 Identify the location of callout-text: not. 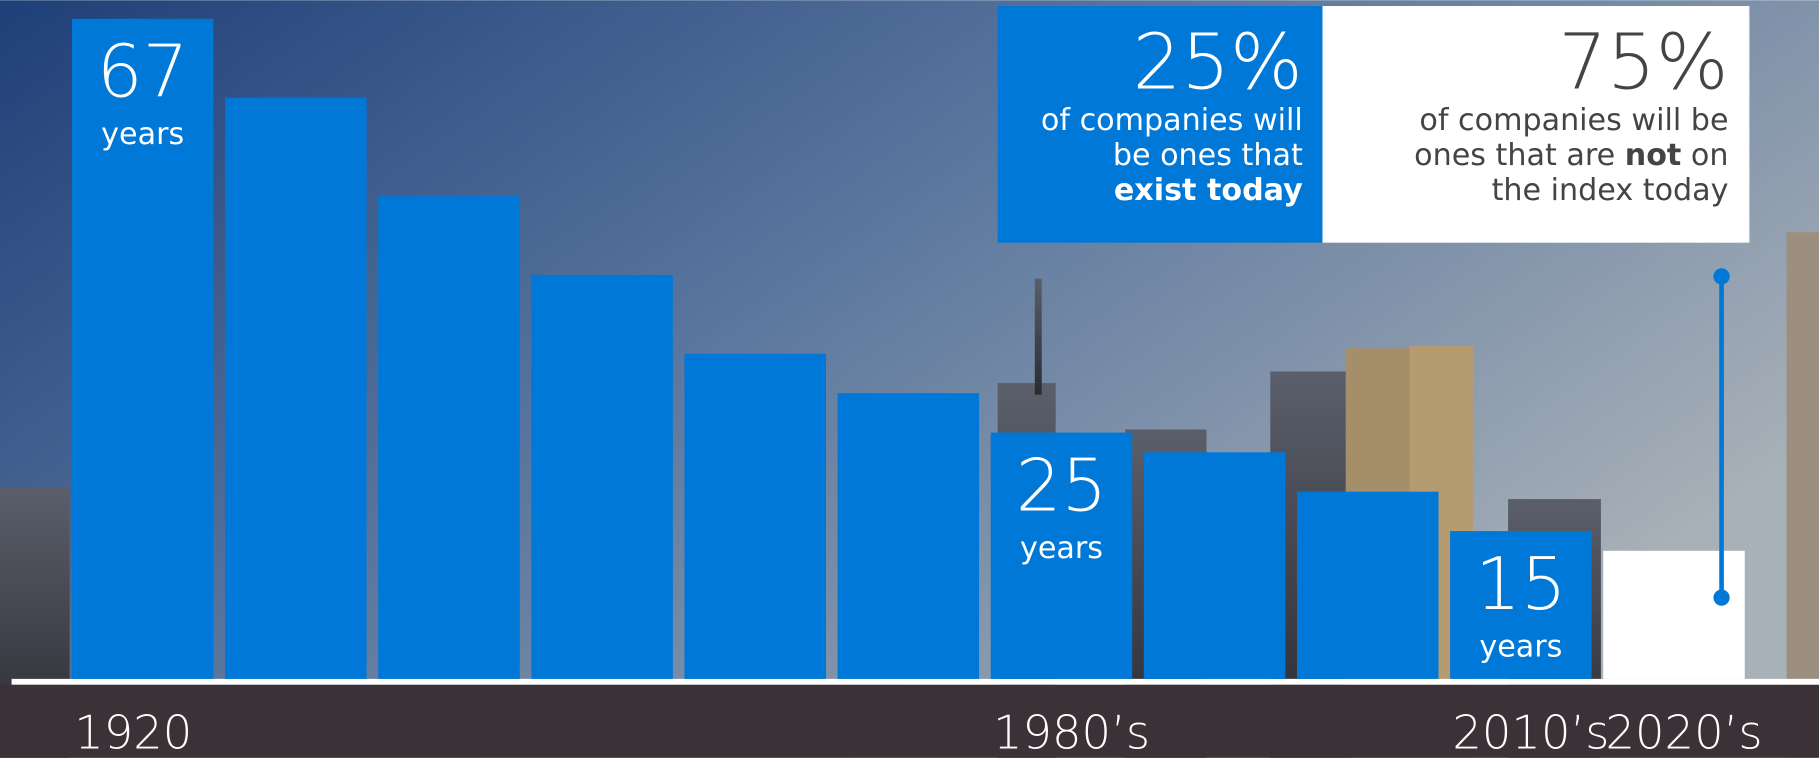
(1653, 155).